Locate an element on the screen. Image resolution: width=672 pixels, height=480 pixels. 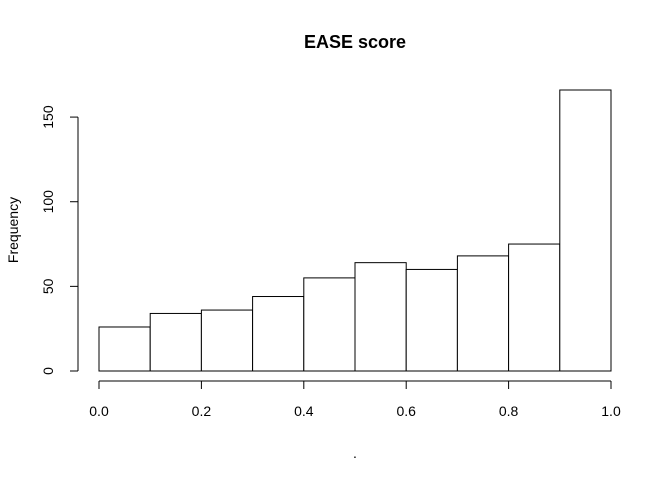
x-tick-label: 0.2 is located at coordinates (202, 411).